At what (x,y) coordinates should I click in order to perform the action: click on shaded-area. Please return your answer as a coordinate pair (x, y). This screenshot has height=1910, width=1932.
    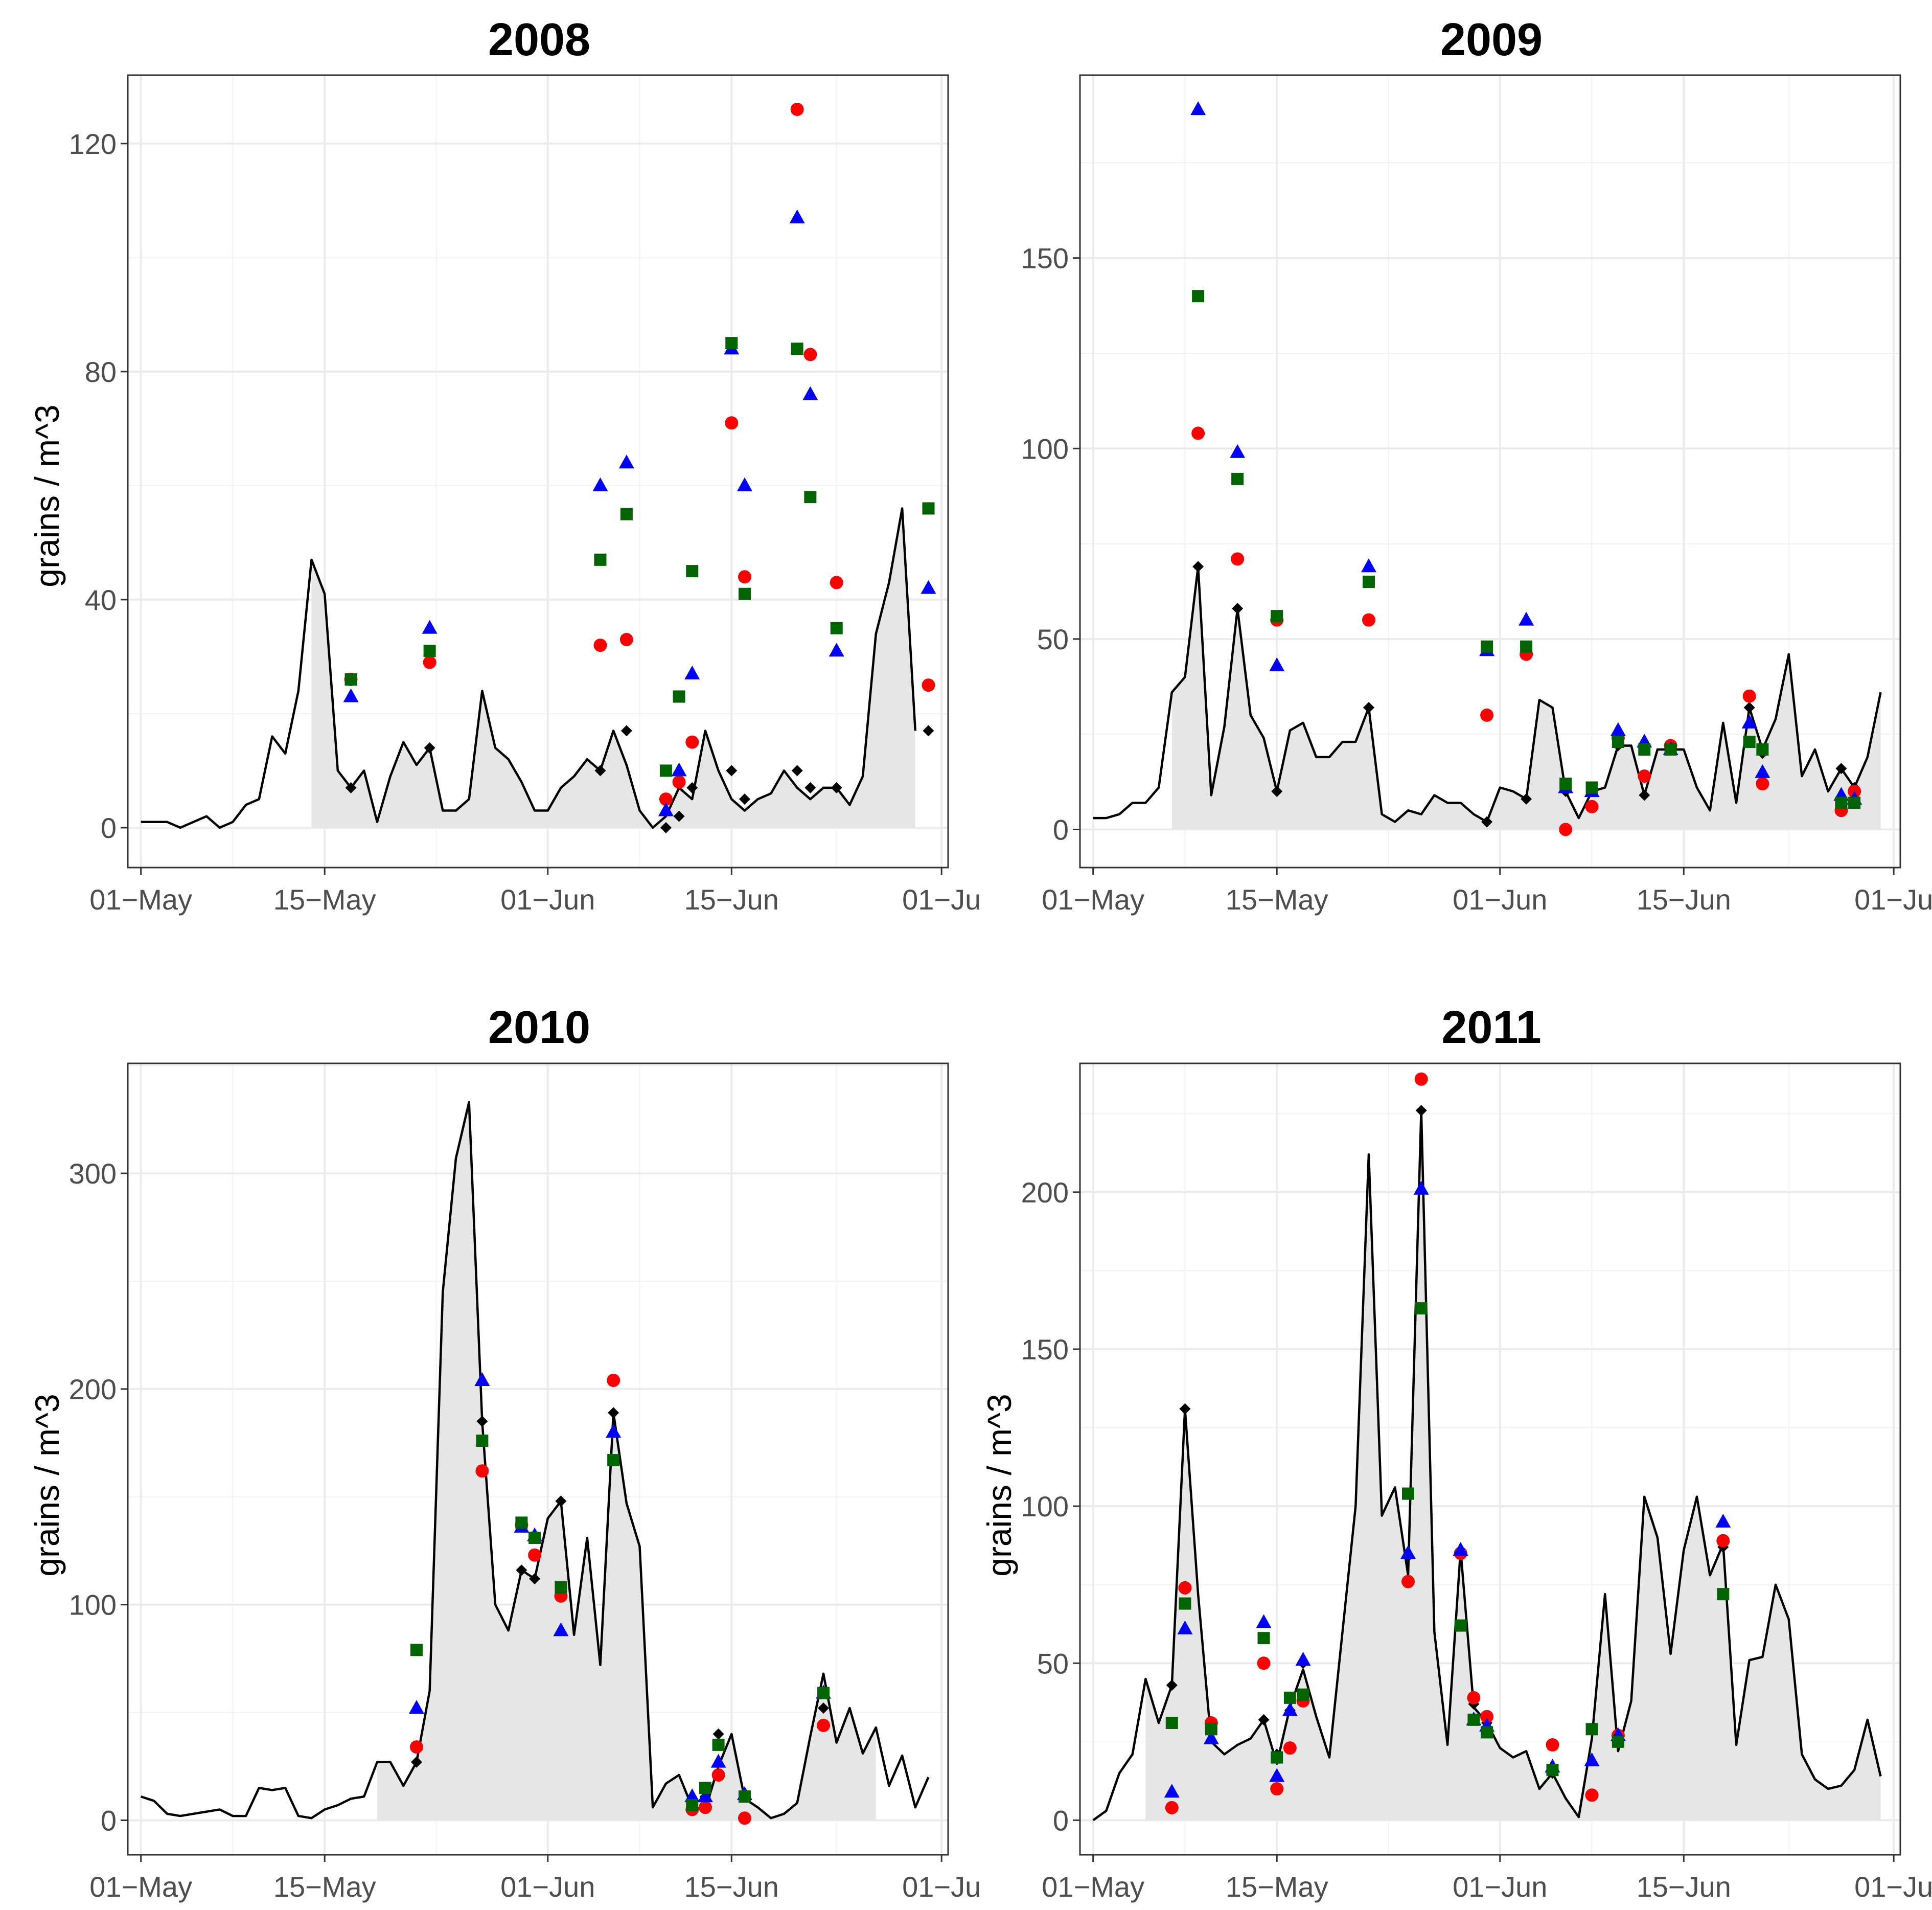
    Looking at the image, I should click on (626, 1461).